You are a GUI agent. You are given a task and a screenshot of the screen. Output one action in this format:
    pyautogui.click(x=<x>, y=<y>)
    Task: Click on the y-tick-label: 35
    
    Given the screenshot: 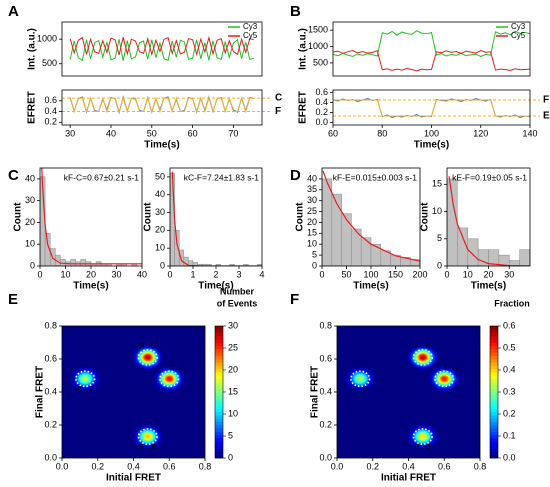 What is the action you would take?
    pyautogui.click(x=312, y=189)
    